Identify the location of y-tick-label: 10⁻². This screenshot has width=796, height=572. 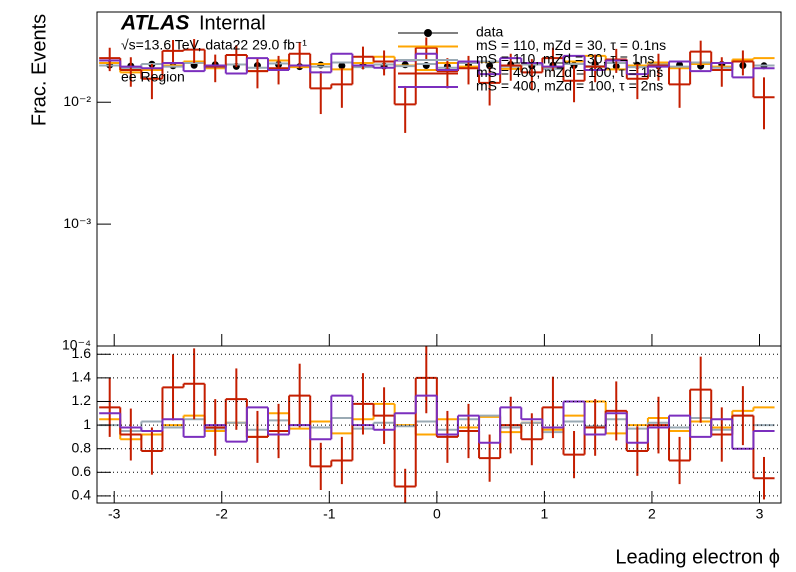
(77, 101).